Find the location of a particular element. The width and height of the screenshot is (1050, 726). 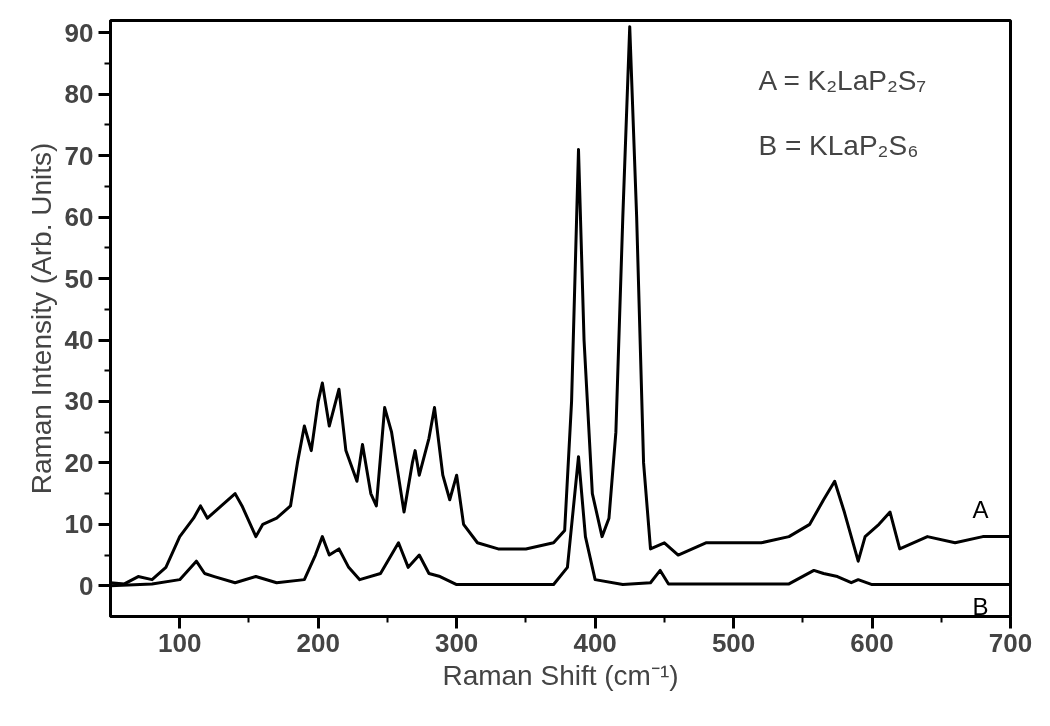

series-label: A is located at coordinates (980, 509).